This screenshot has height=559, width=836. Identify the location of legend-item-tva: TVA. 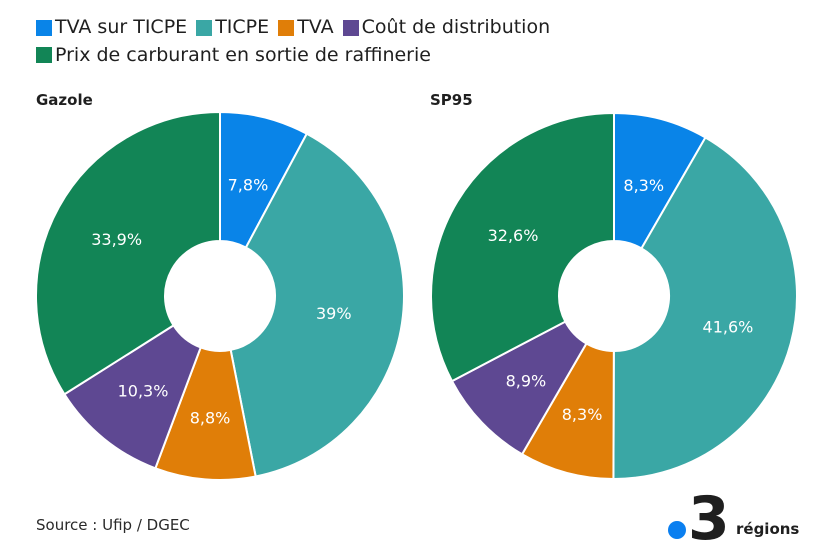
(306, 27).